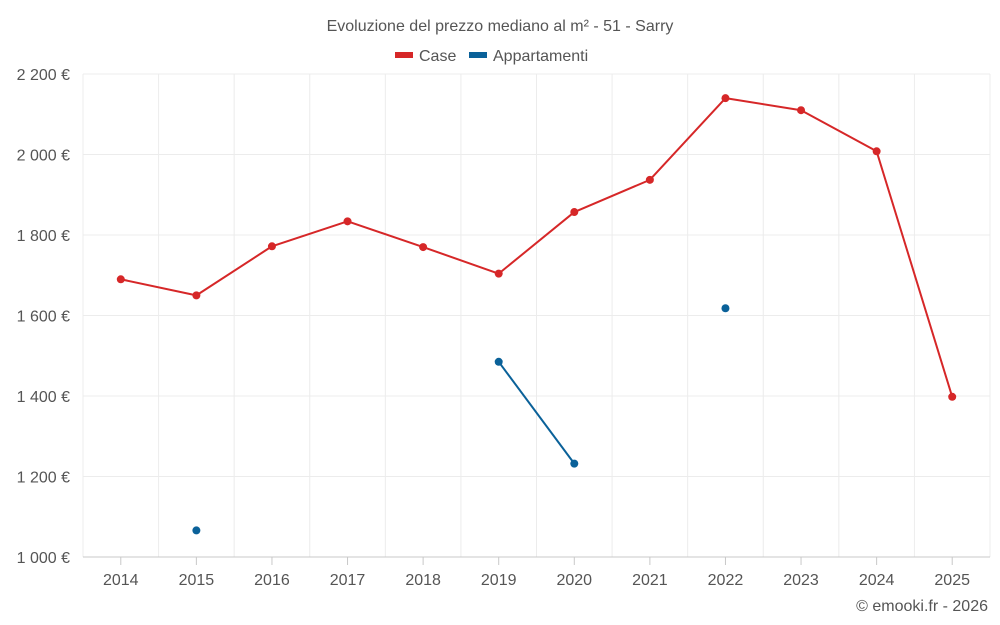 The image size is (1000, 625). I want to click on y-tick-label: 1 600 €, so click(43, 317).